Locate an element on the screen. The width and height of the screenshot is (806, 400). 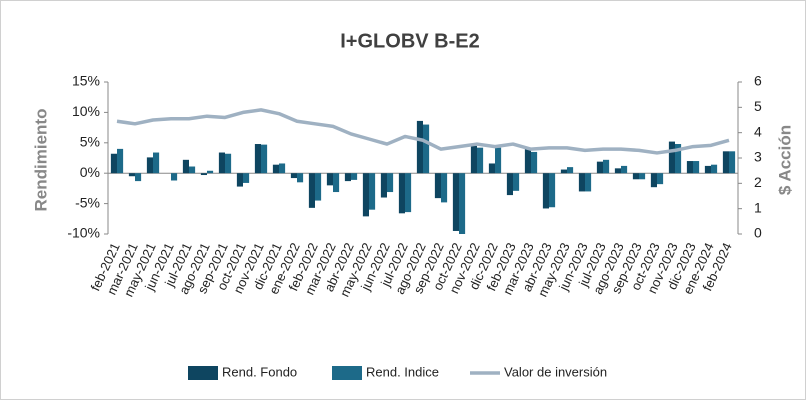
y-tick-label: 15% is located at coordinates (86, 81).